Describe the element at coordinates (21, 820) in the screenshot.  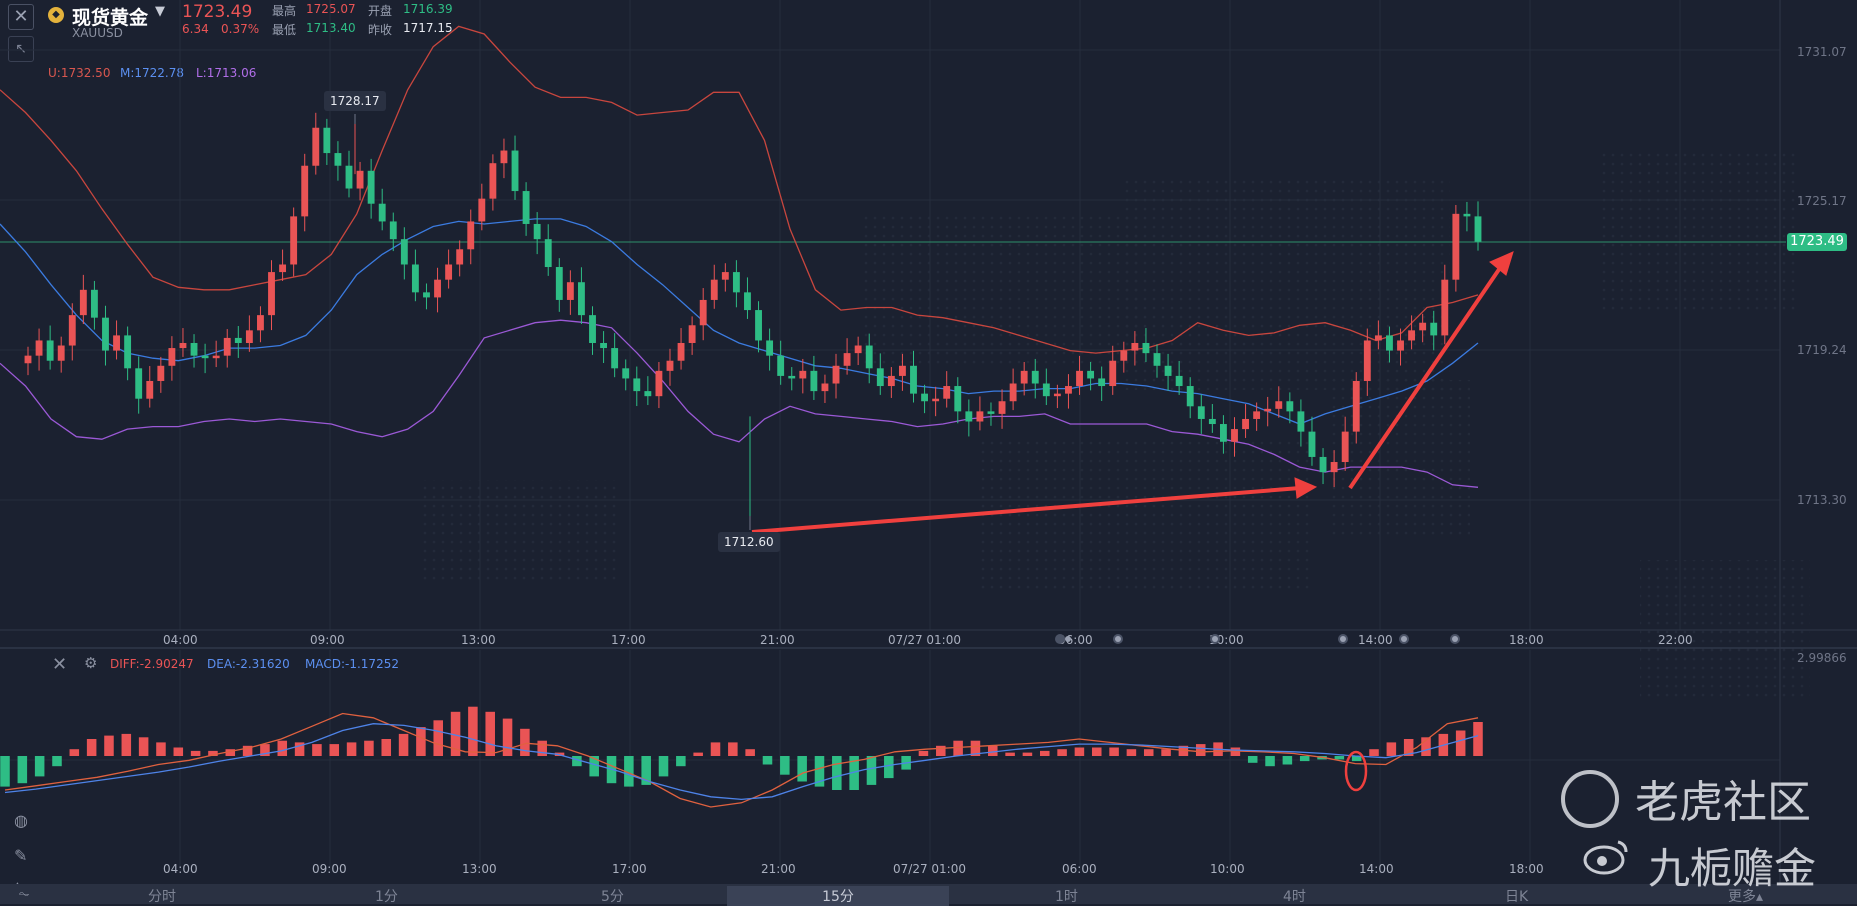
I see `layers-icon: ◍` at that location.